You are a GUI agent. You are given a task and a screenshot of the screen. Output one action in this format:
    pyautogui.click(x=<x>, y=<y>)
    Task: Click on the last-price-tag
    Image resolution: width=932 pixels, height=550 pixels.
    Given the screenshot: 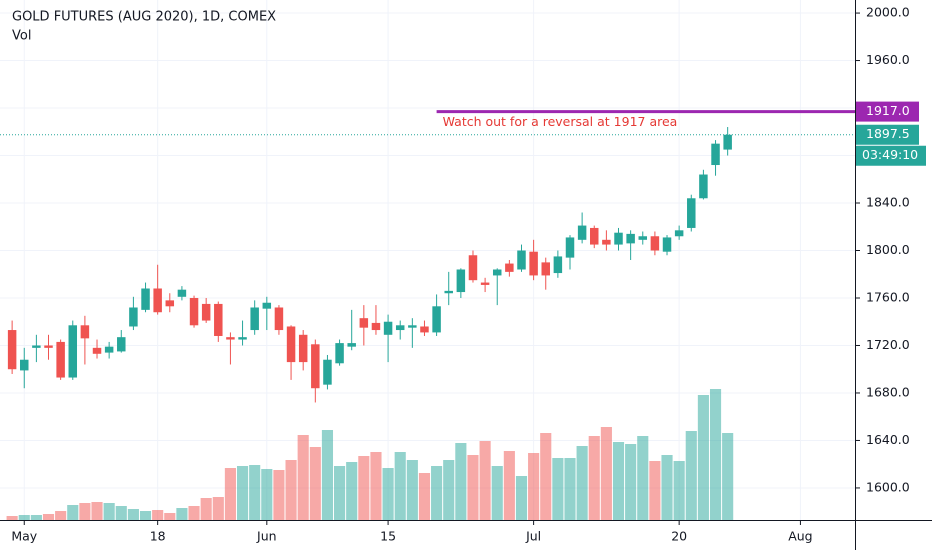 What is the action you would take?
    pyautogui.click(x=887, y=134)
    